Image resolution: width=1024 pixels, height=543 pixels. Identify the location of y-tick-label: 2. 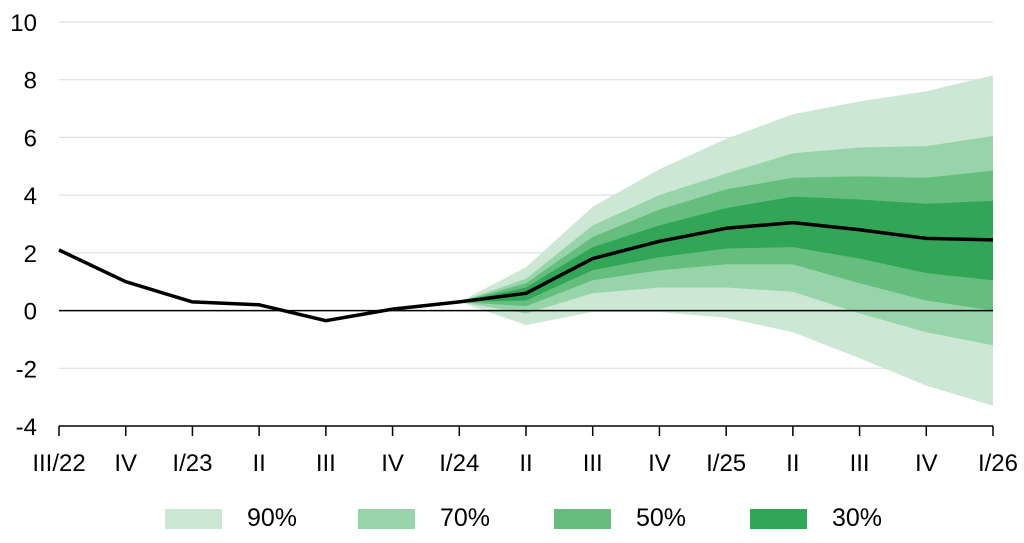
(30, 254).